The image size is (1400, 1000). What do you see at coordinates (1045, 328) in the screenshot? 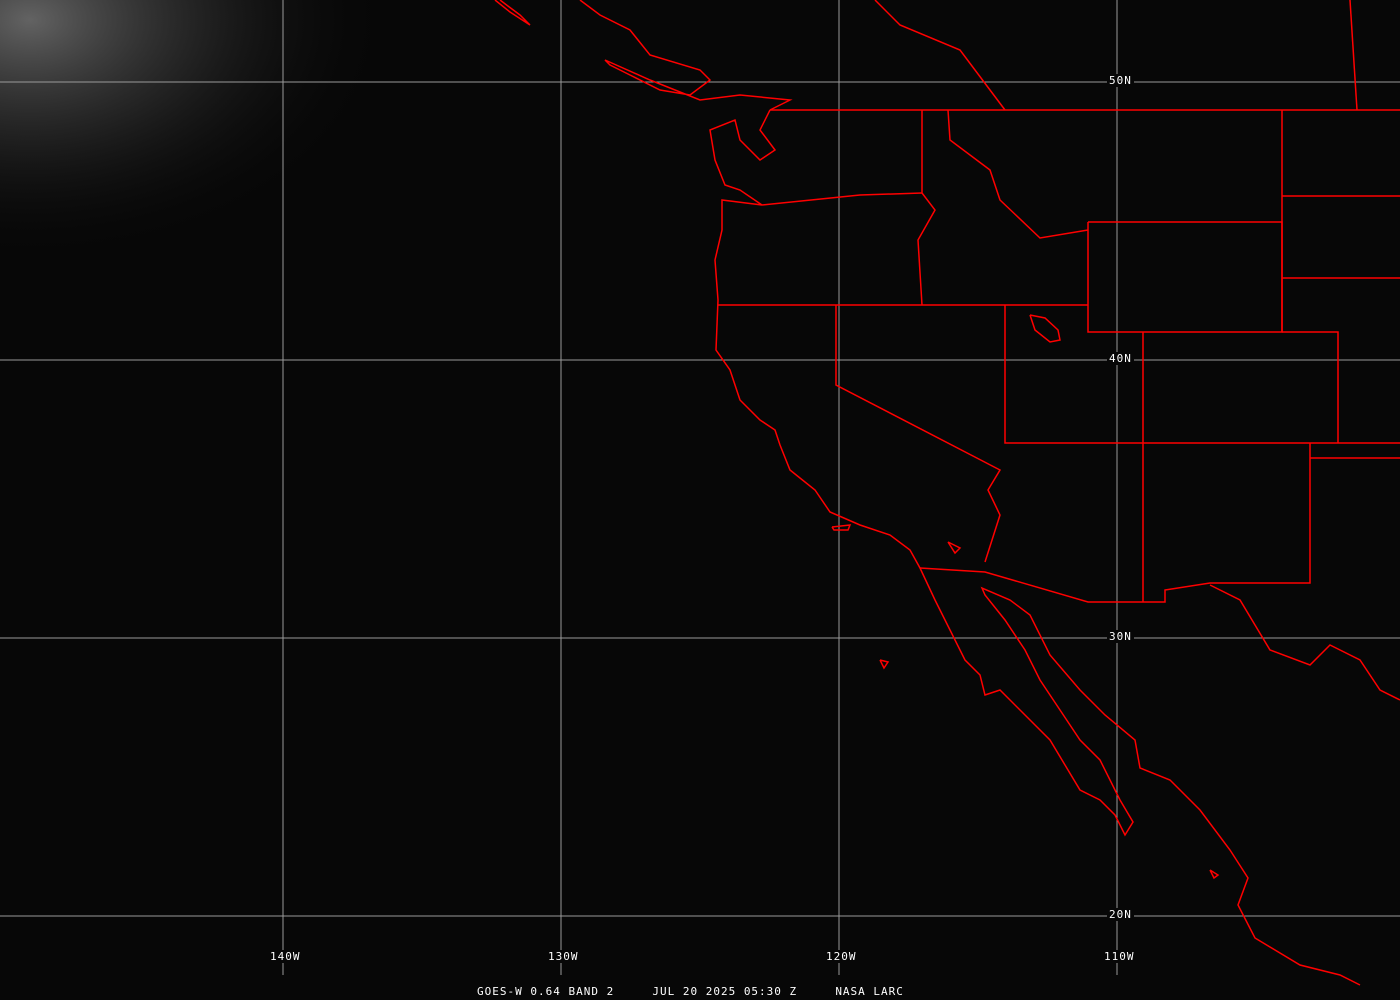
I see `lake` at bounding box center [1045, 328].